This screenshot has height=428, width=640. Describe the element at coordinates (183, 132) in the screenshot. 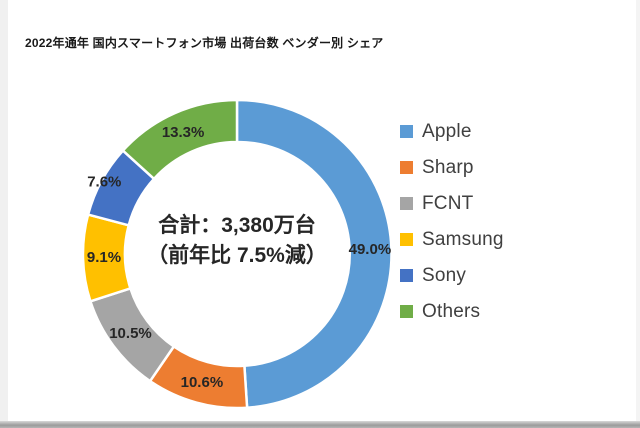

I see `slice-label-others: 13.3%` at that location.